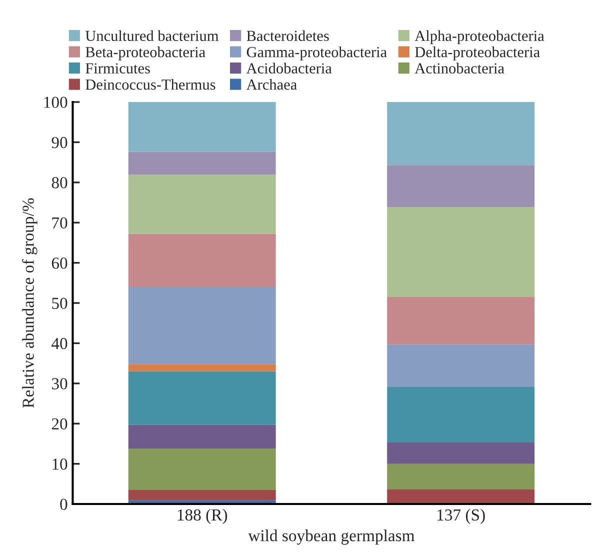 This screenshot has height=556, width=601. Describe the element at coordinates (60, 182) in the screenshot. I see `y-tick-label: 80` at that location.